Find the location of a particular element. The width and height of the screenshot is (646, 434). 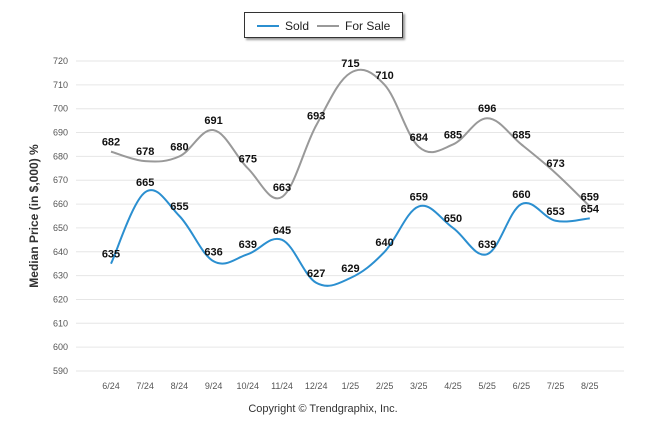

y-axis-title: Median Price (in $,000) % is located at coordinates (34, 216).